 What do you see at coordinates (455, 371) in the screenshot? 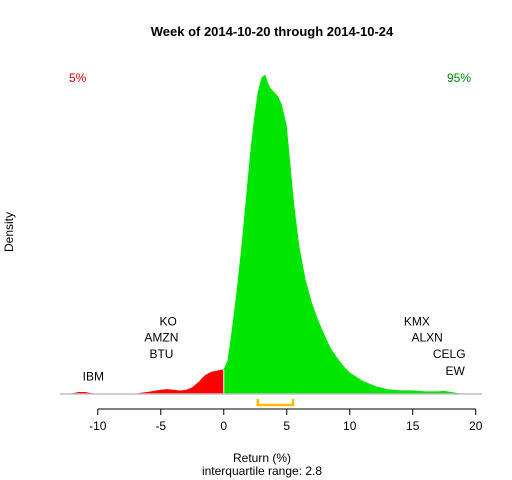
I see `ticker-label: EW` at bounding box center [455, 371].